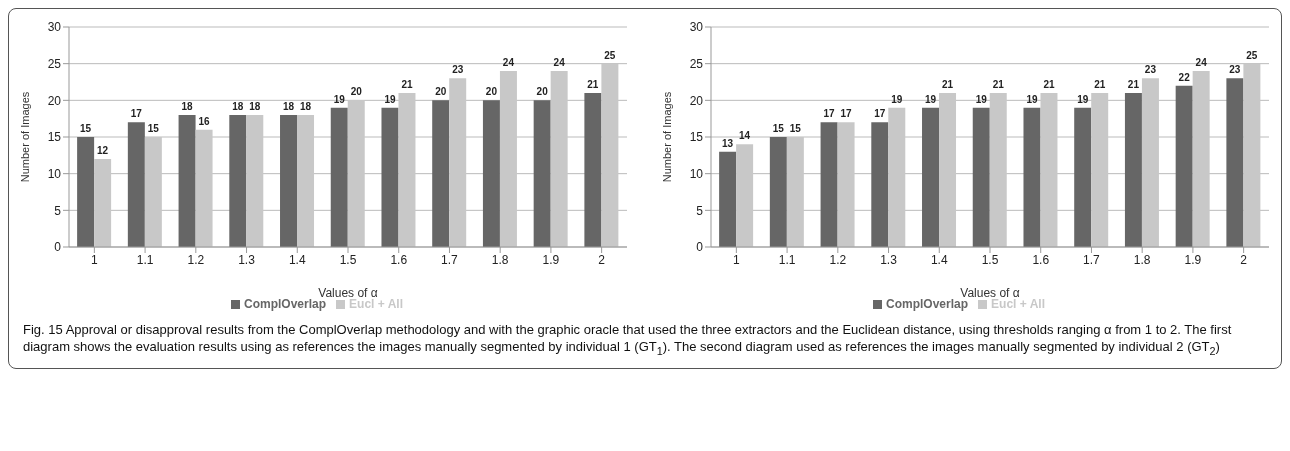 Image resolution: width=1290 pixels, height=451 pixels. I want to click on data-label: 16, so click(204, 121).